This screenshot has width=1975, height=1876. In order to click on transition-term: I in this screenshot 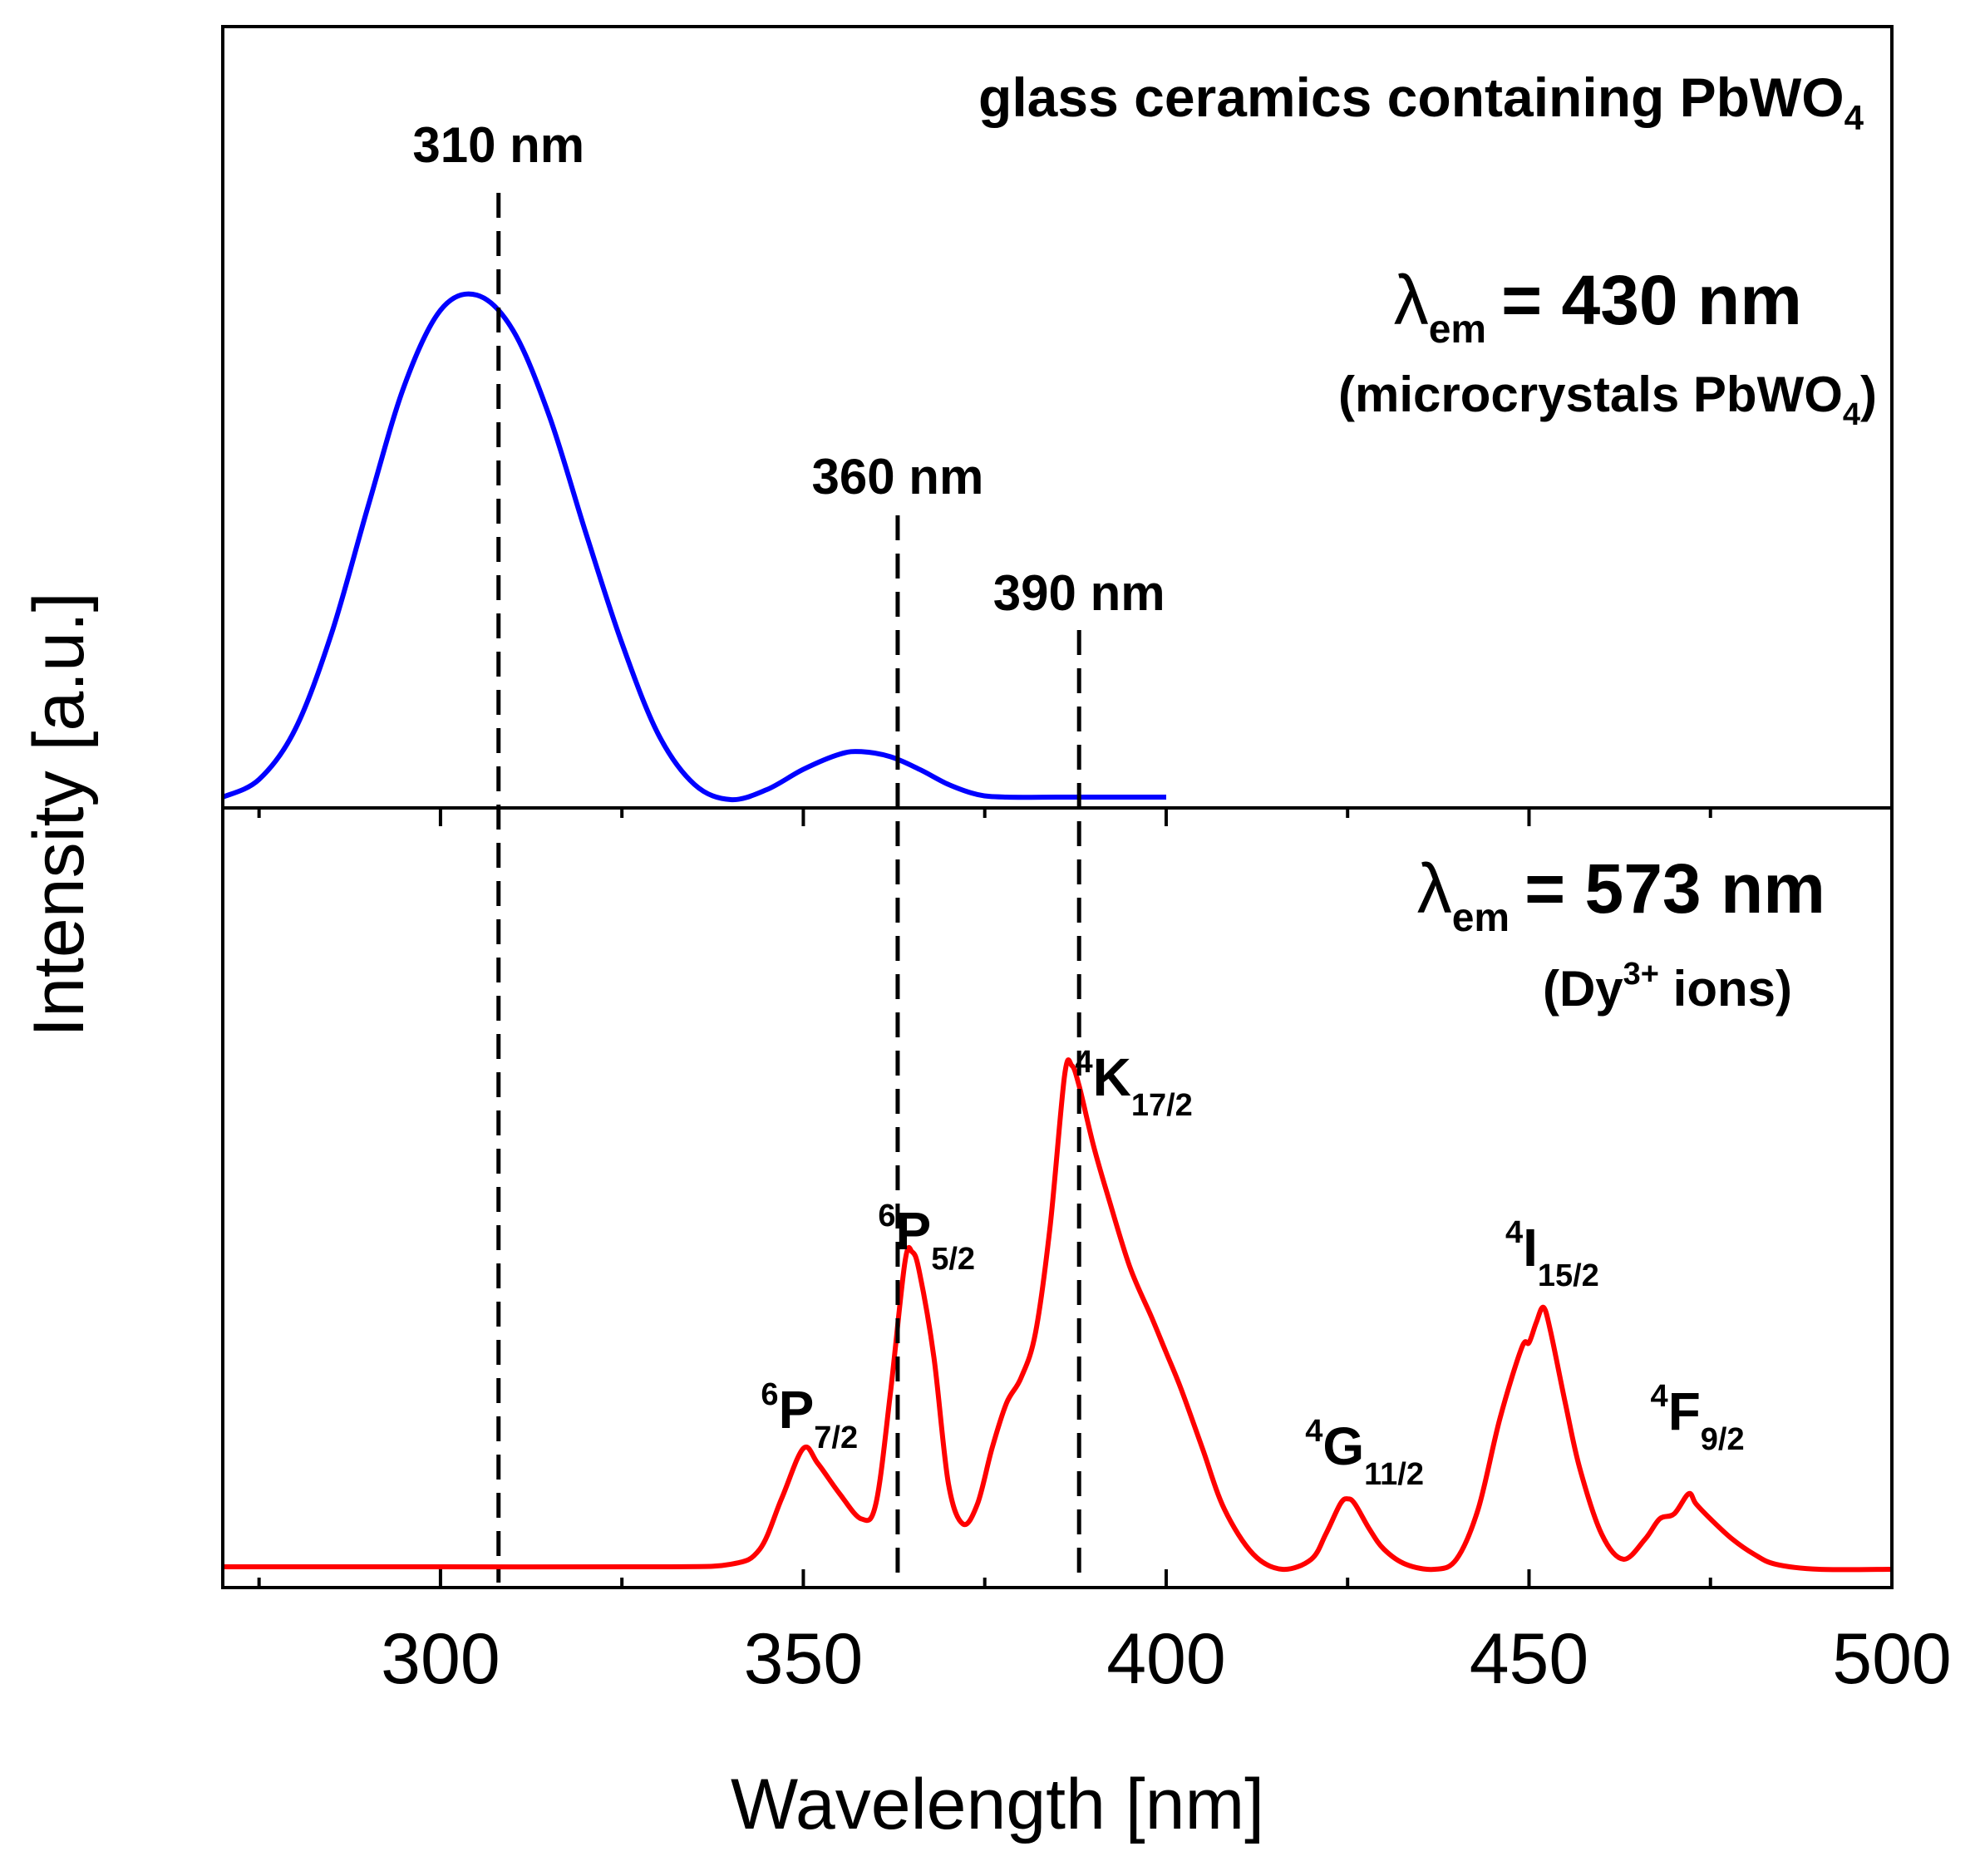, I will do `click(1530, 1248)`.